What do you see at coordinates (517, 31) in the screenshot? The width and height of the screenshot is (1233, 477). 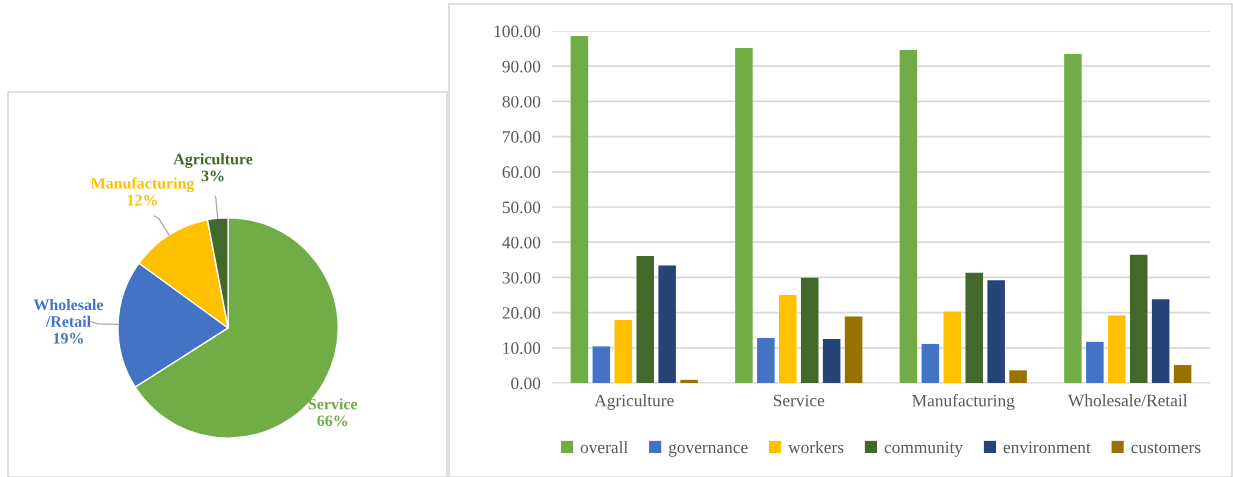 I see `y-tick-label: 100.00` at bounding box center [517, 31].